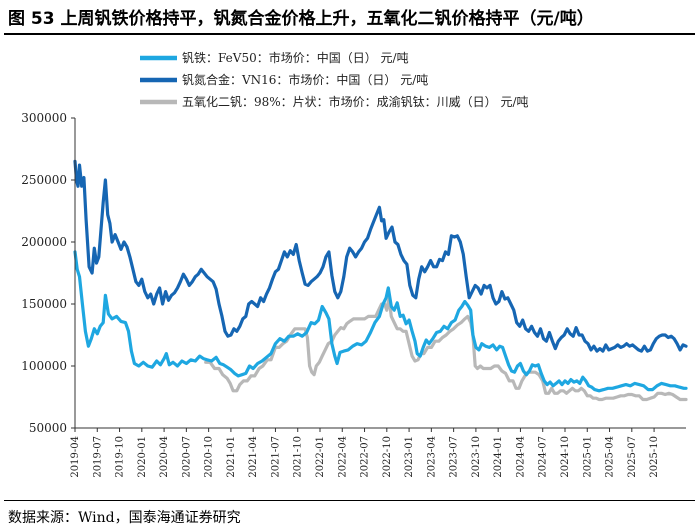 The width and height of the screenshot is (699, 530). What do you see at coordinates (298, 457) in the screenshot?
I see `x-tick-label: 2021-10` at bounding box center [298, 457].